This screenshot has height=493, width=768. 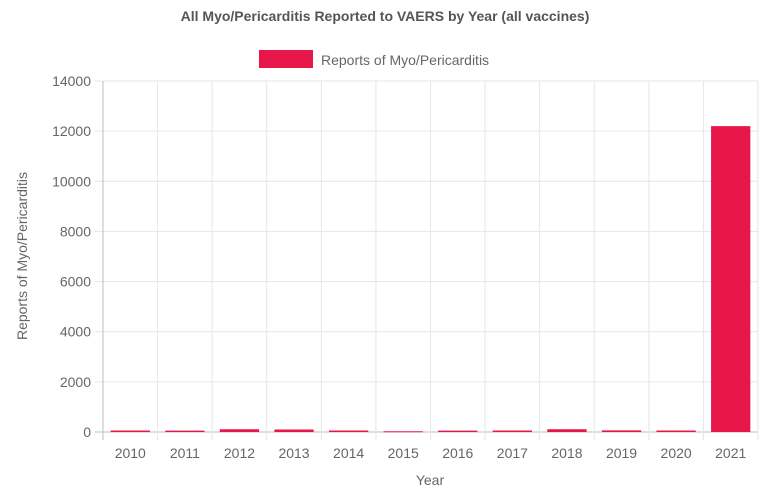 What do you see at coordinates (75, 282) in the screenshot?
I see `y-tick-label: 6000` at bounding box center [75, 282].